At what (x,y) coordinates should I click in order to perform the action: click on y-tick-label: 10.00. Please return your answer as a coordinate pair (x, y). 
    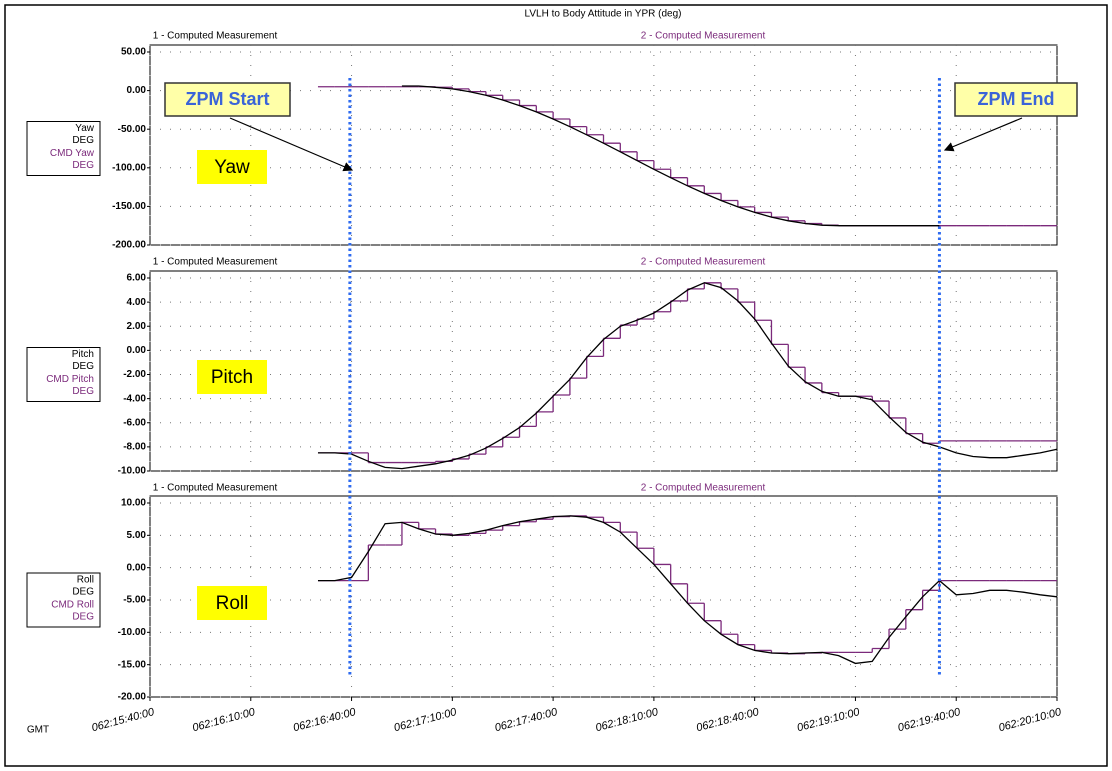
    Looking at the image, I should click on (133, 503).